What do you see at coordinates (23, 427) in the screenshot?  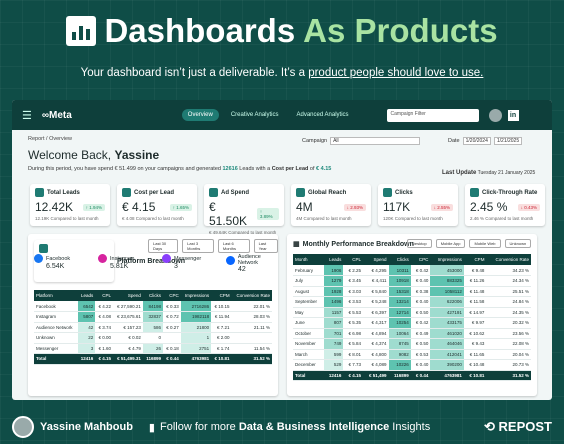 I see `author-avatar` at bounding box center [23, 427].